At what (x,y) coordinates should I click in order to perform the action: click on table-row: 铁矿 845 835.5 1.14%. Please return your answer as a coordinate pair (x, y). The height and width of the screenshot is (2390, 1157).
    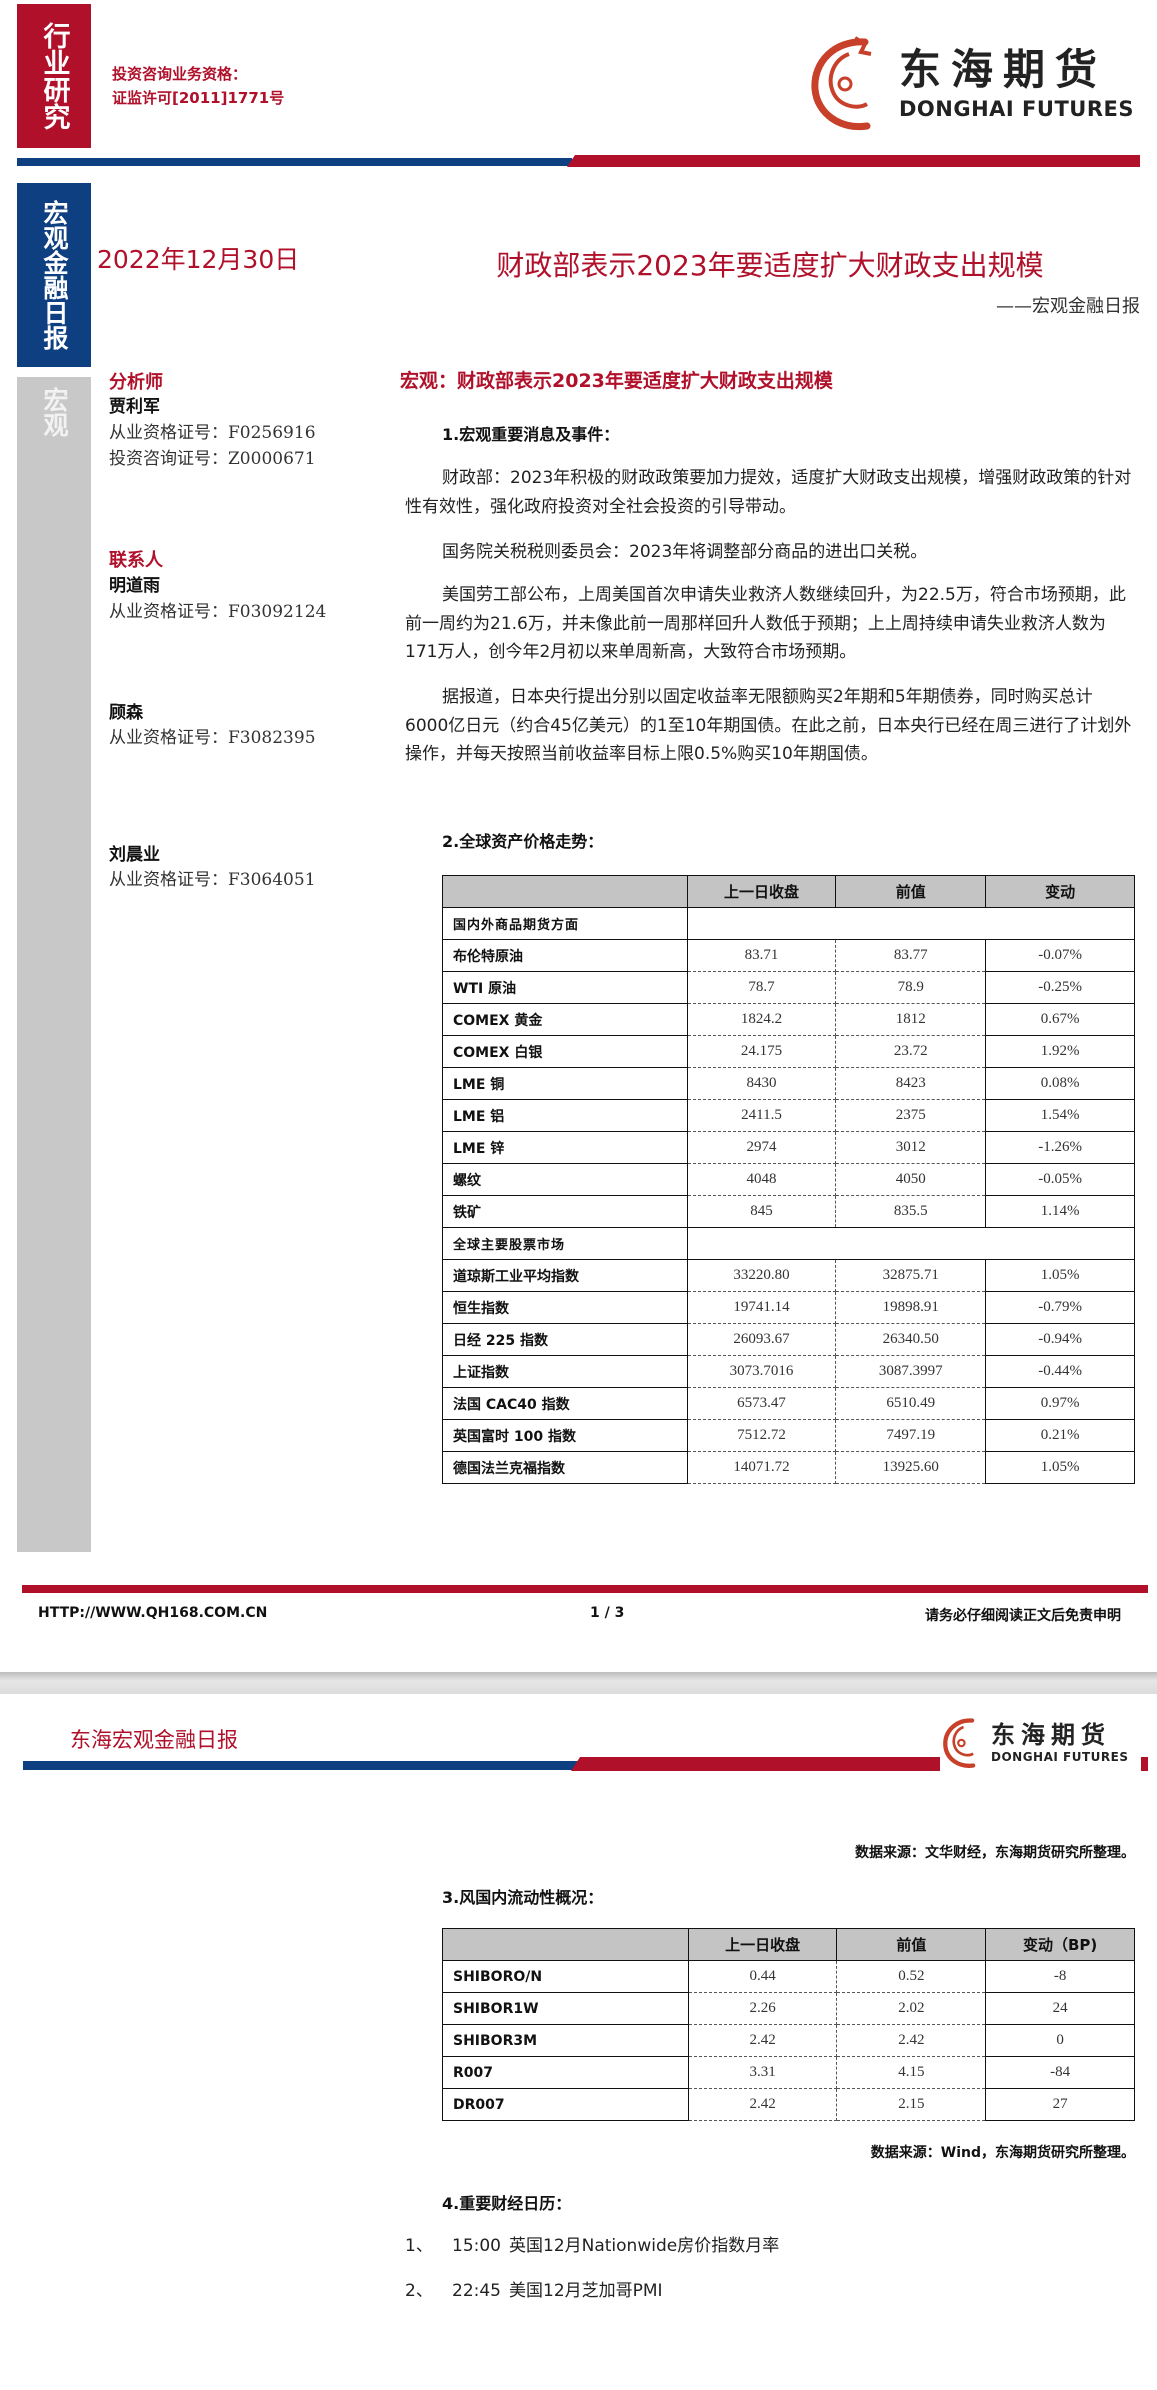
    Looking at the image, I should click on (788, 1211).